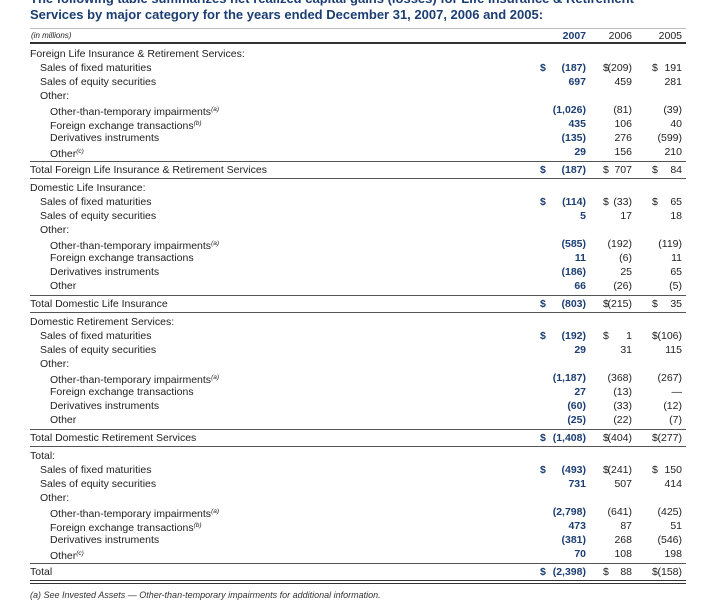 This screenshot has height=608, width=714. What do you see at coordinates (675, 420) in the screenshot?
I see `cell-value: (7)` at bounding box center [675, 420].